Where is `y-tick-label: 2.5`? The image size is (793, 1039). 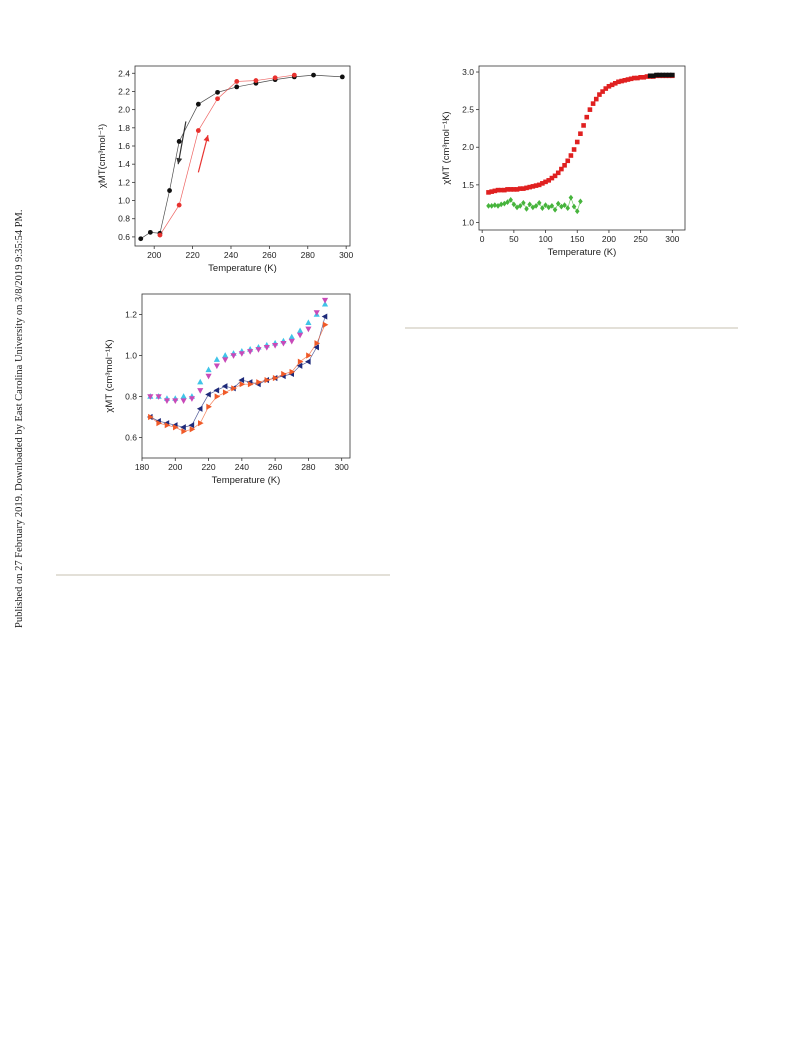
y-tick-label: 2.5 is located at coordinates (468, 110).